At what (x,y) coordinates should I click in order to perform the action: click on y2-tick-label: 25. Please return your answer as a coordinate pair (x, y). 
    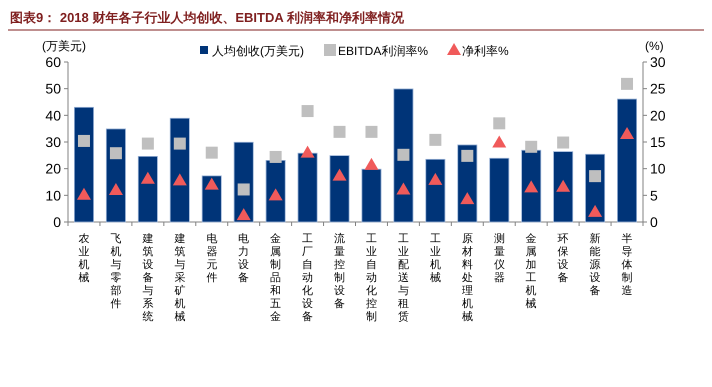
    Looking at the image, I should click on (658, 88).